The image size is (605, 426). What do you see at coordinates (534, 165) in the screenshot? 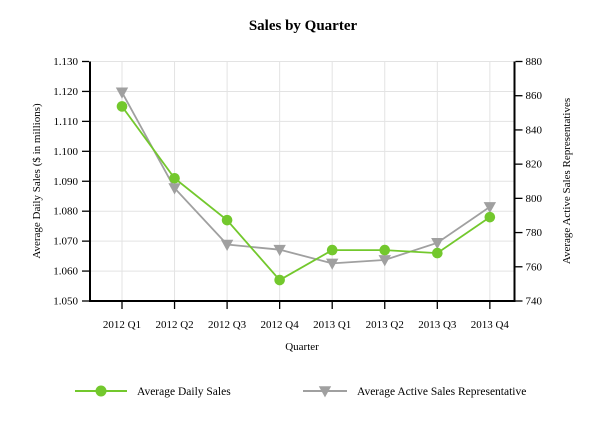
I see `right-y-tick-label: 820` at bounding box center [534, 165].